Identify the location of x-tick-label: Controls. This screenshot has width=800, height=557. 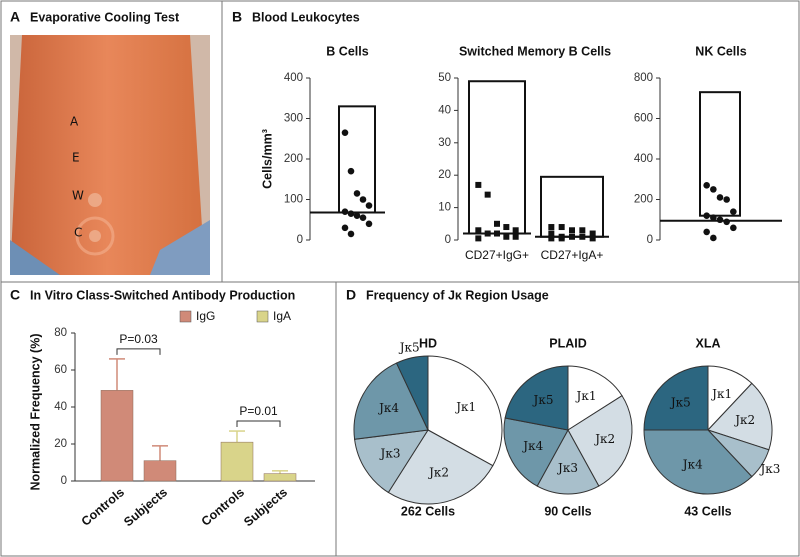
(223, 507).